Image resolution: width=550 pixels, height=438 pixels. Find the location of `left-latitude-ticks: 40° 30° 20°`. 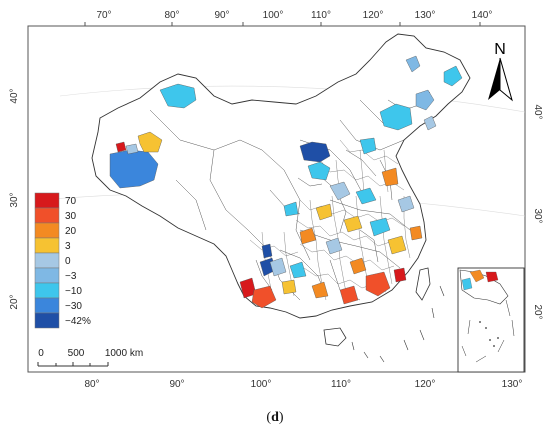

left-latitude-ticks: 40° 30° 20° is located at coordinates (14, 198).